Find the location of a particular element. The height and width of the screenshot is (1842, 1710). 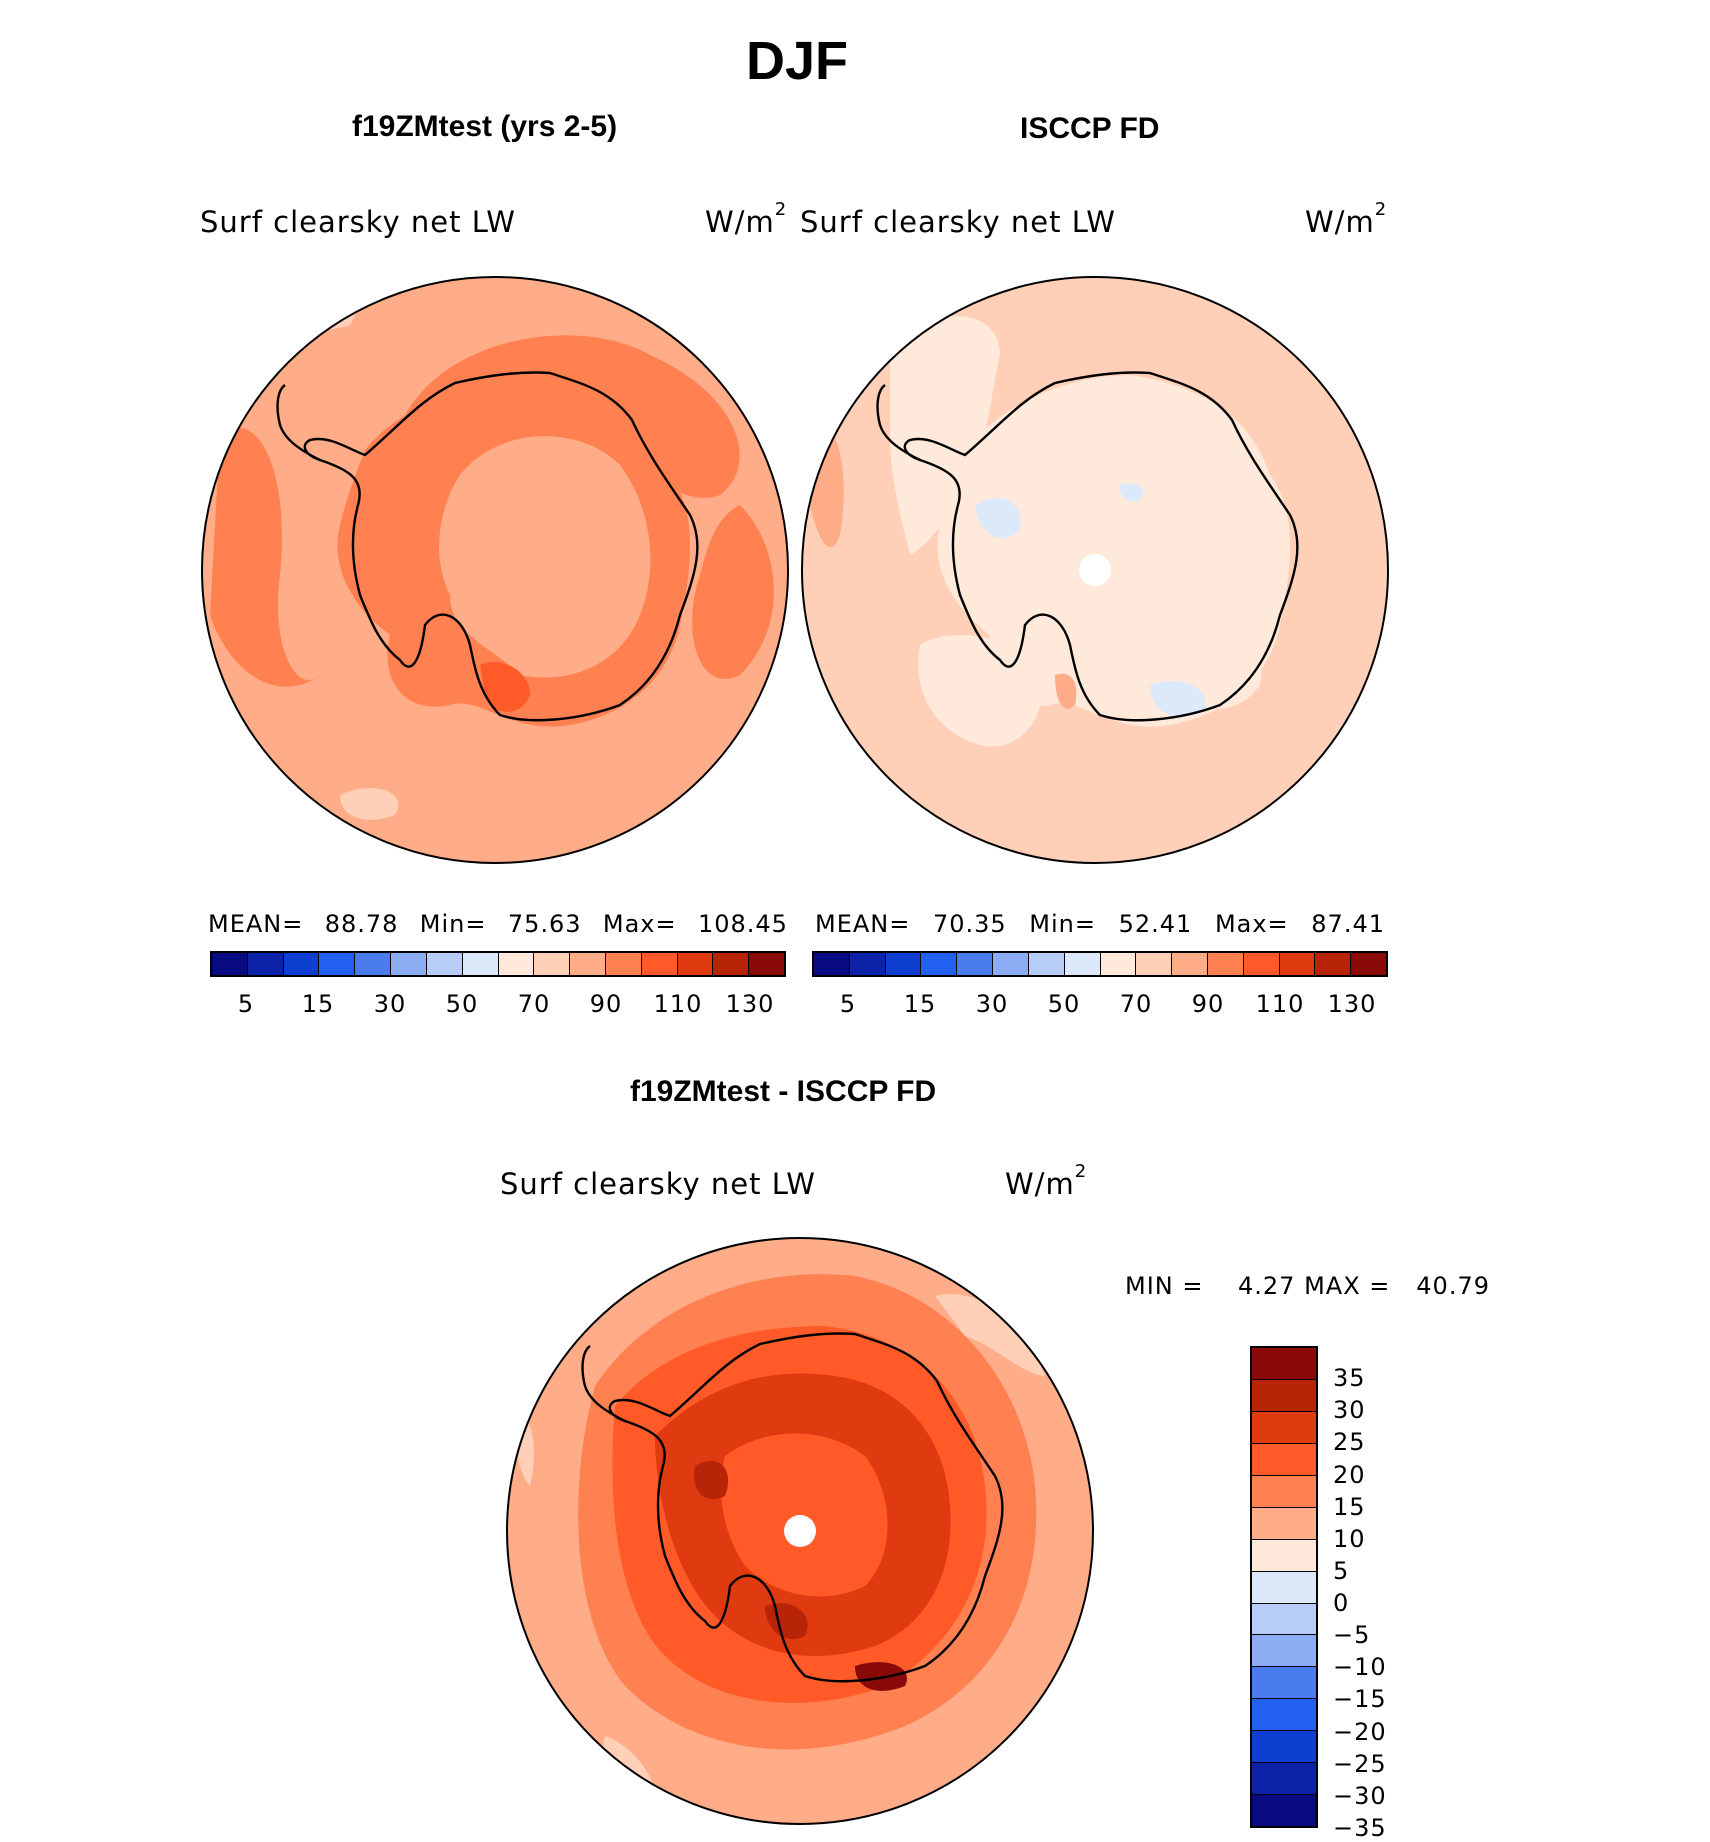

colorbar-tick-label: −30 is located at coordinates (1360, 1795).